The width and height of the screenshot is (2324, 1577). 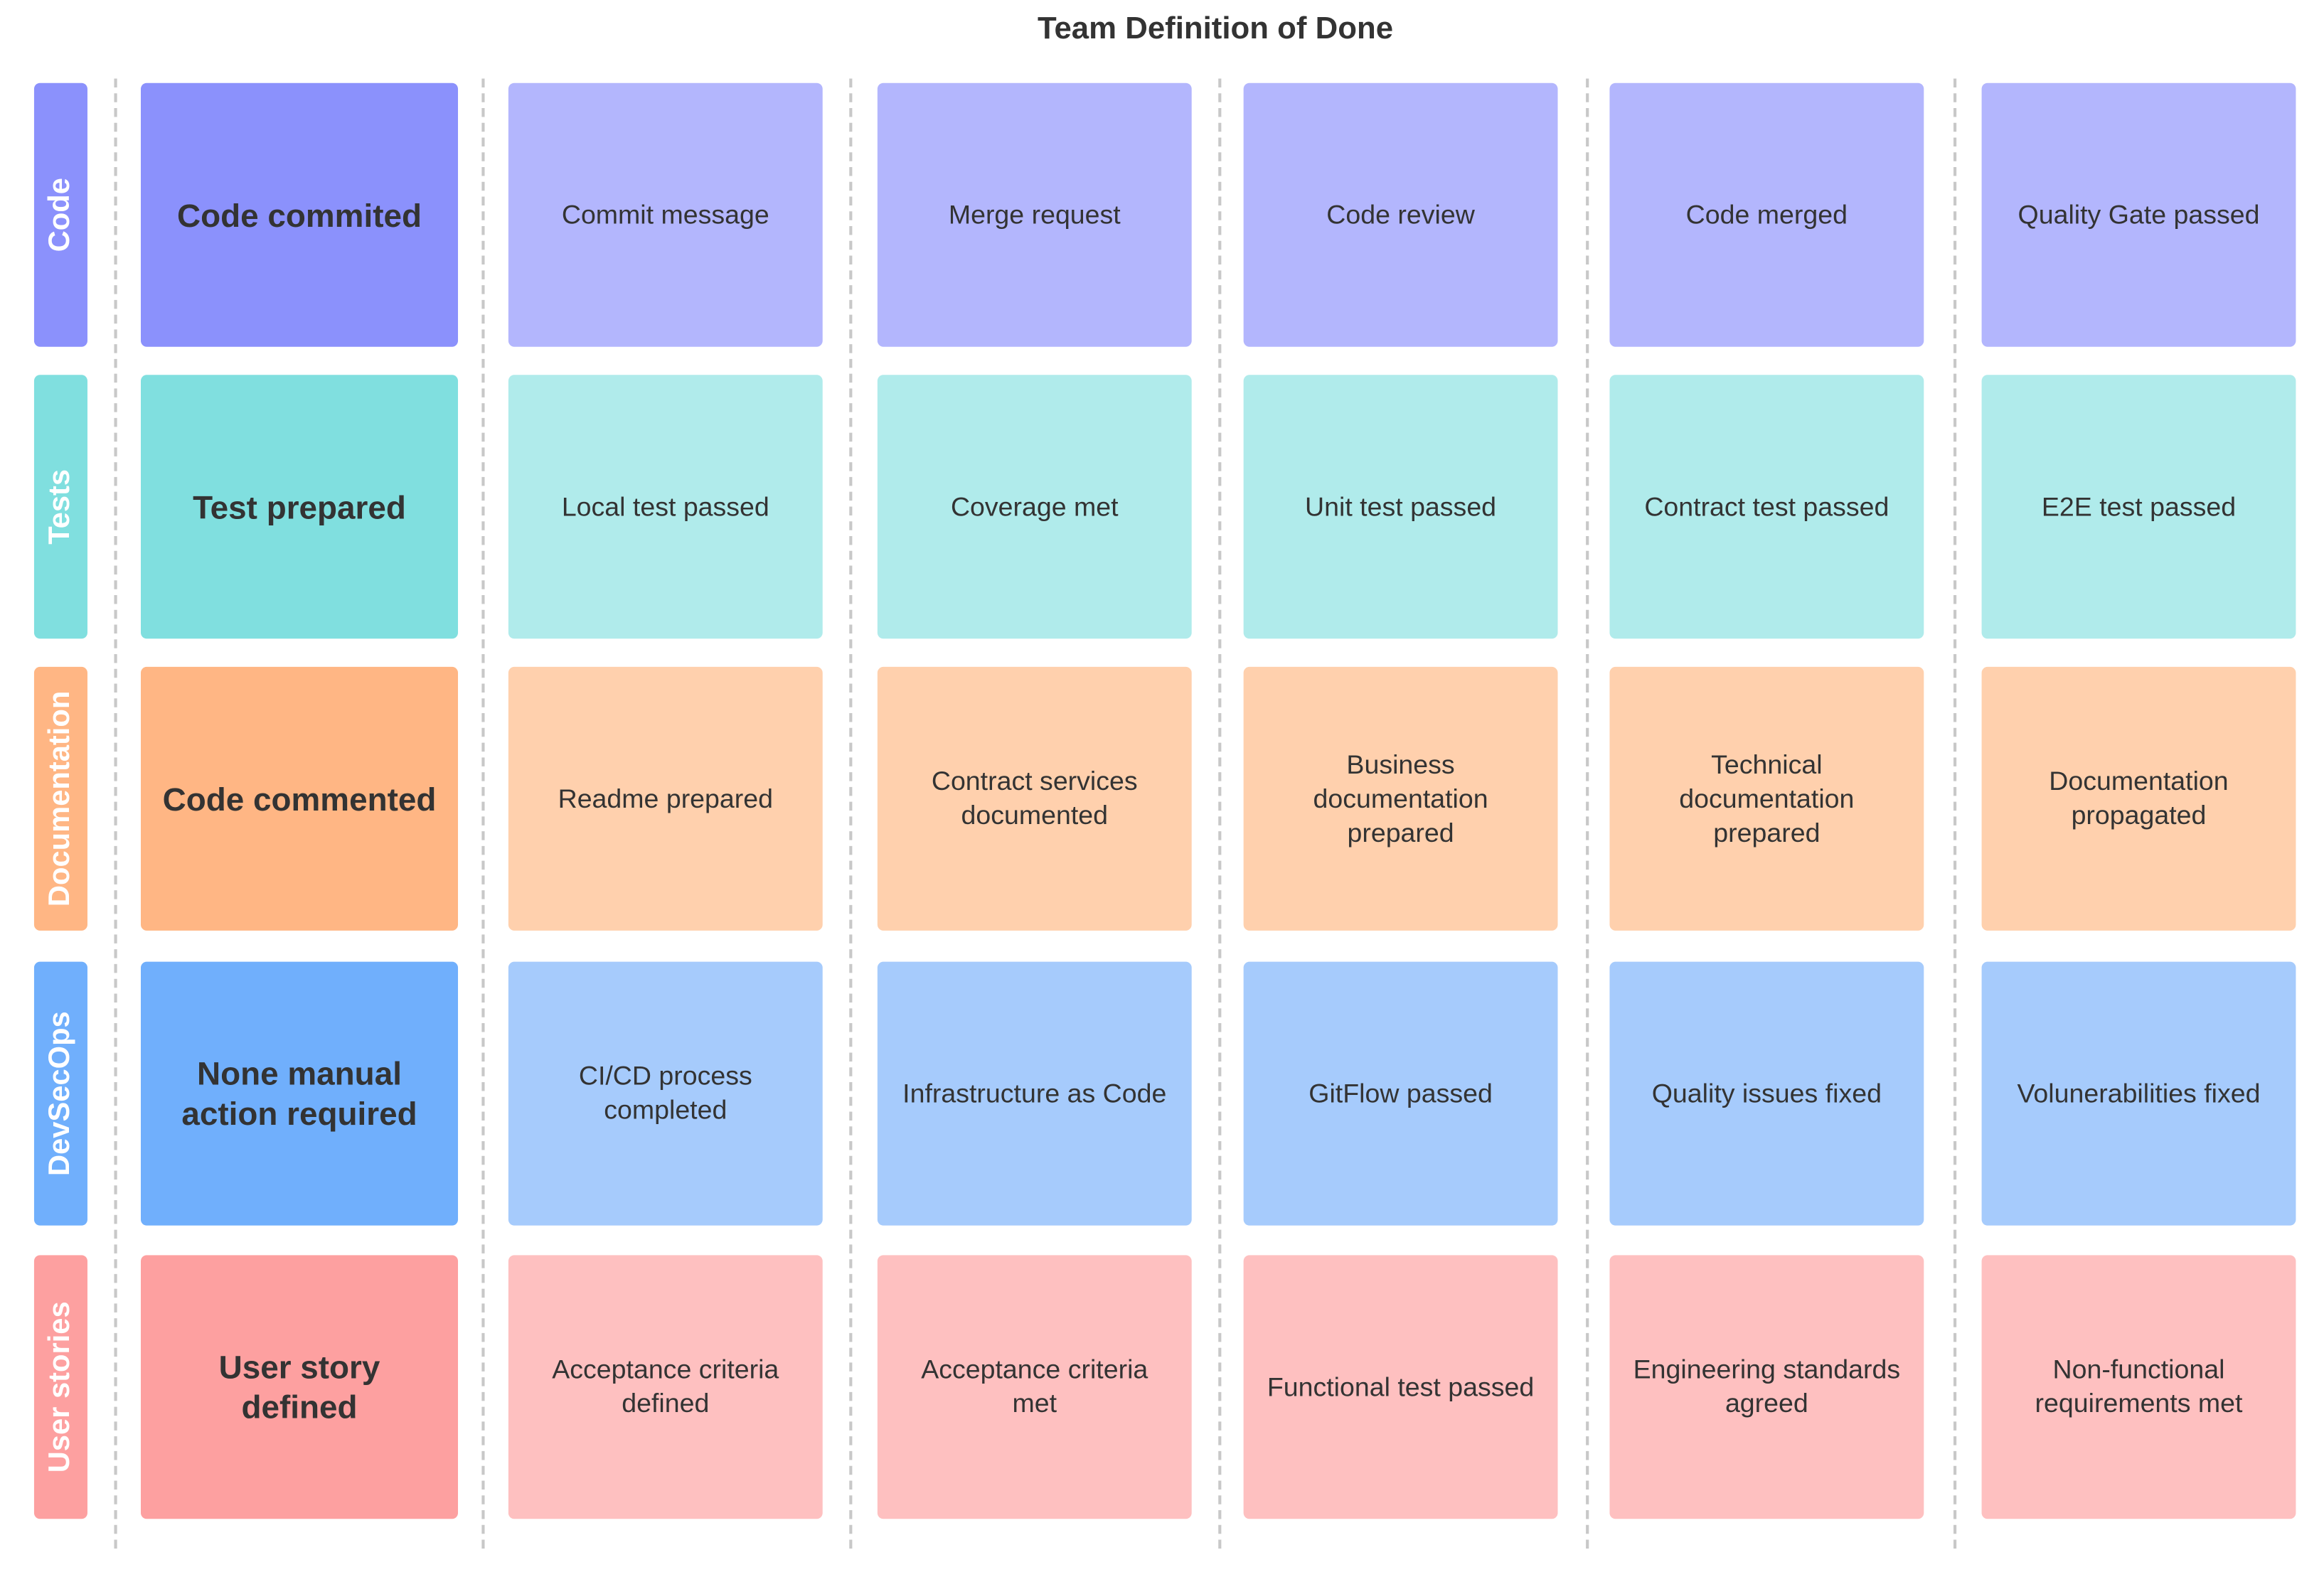 I want to click on criteria-card: Quality Gate passed, so click(x=2139, y=214).